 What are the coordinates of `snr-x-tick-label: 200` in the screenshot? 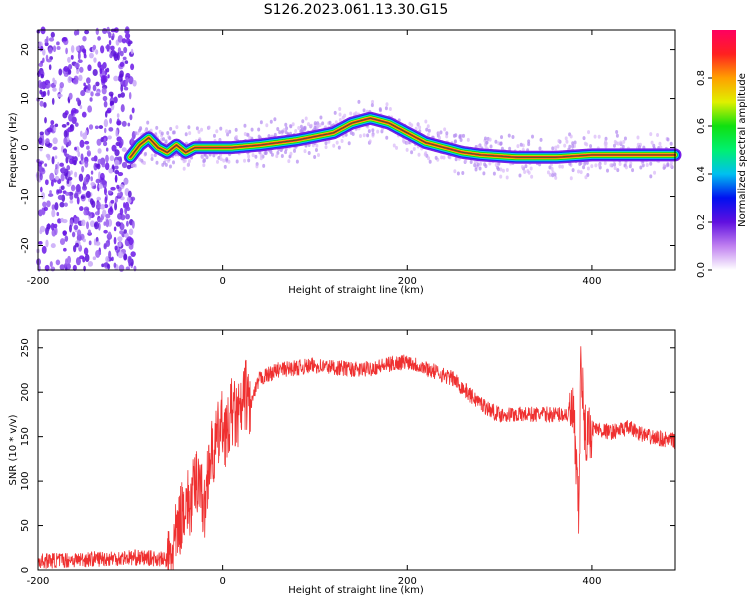 It's located at (407, 581).